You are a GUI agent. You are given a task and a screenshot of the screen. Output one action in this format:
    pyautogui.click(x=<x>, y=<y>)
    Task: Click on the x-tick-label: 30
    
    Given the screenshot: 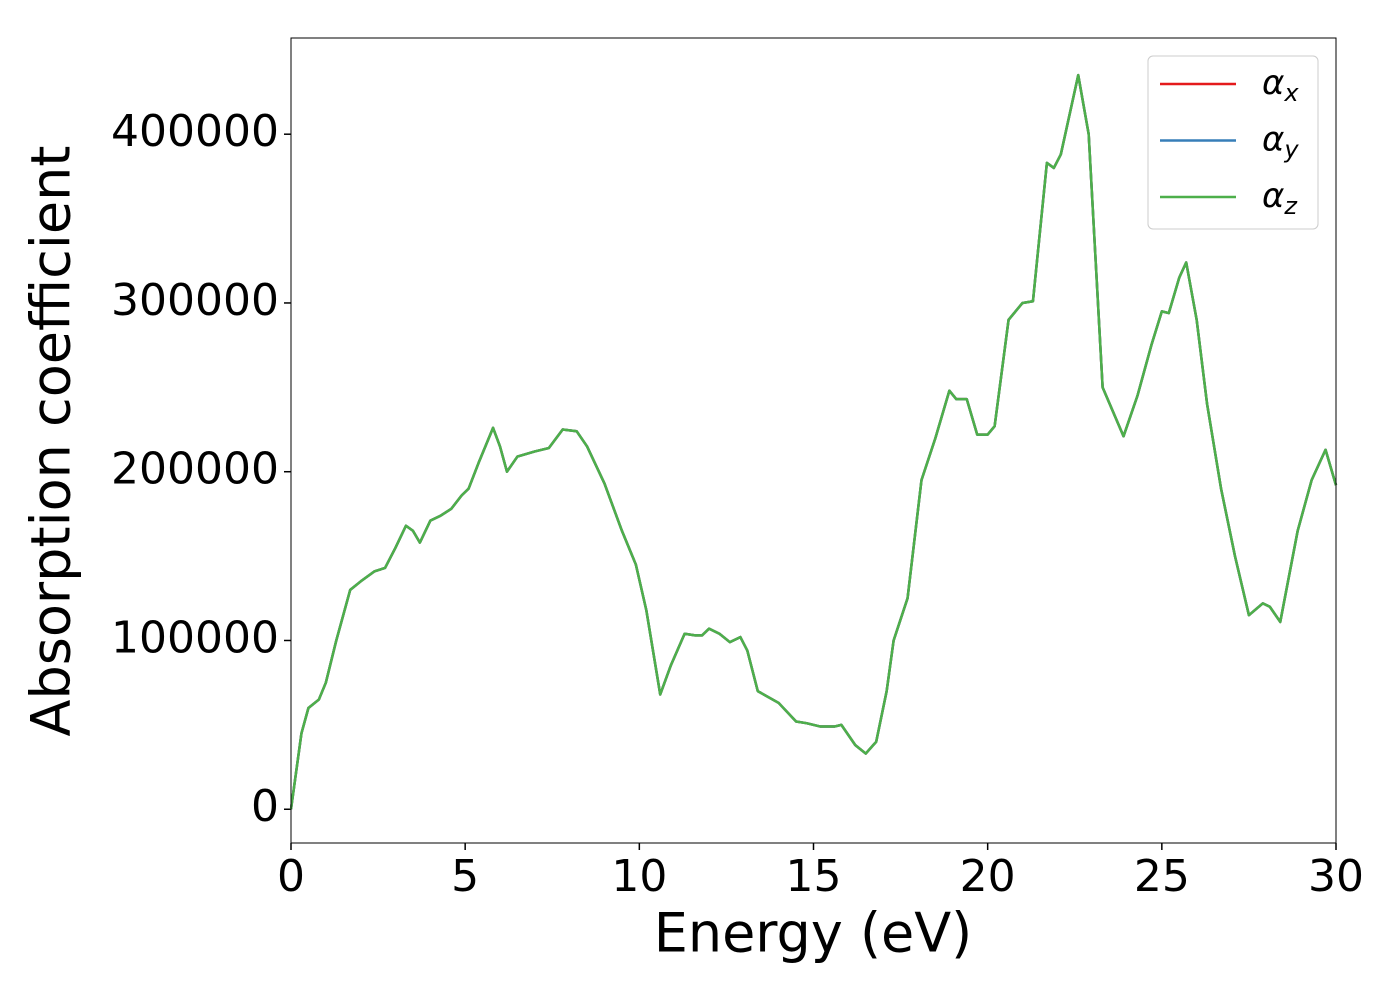 What is the action you would take?
    pyautogui.click(x=1336, y=876)
    